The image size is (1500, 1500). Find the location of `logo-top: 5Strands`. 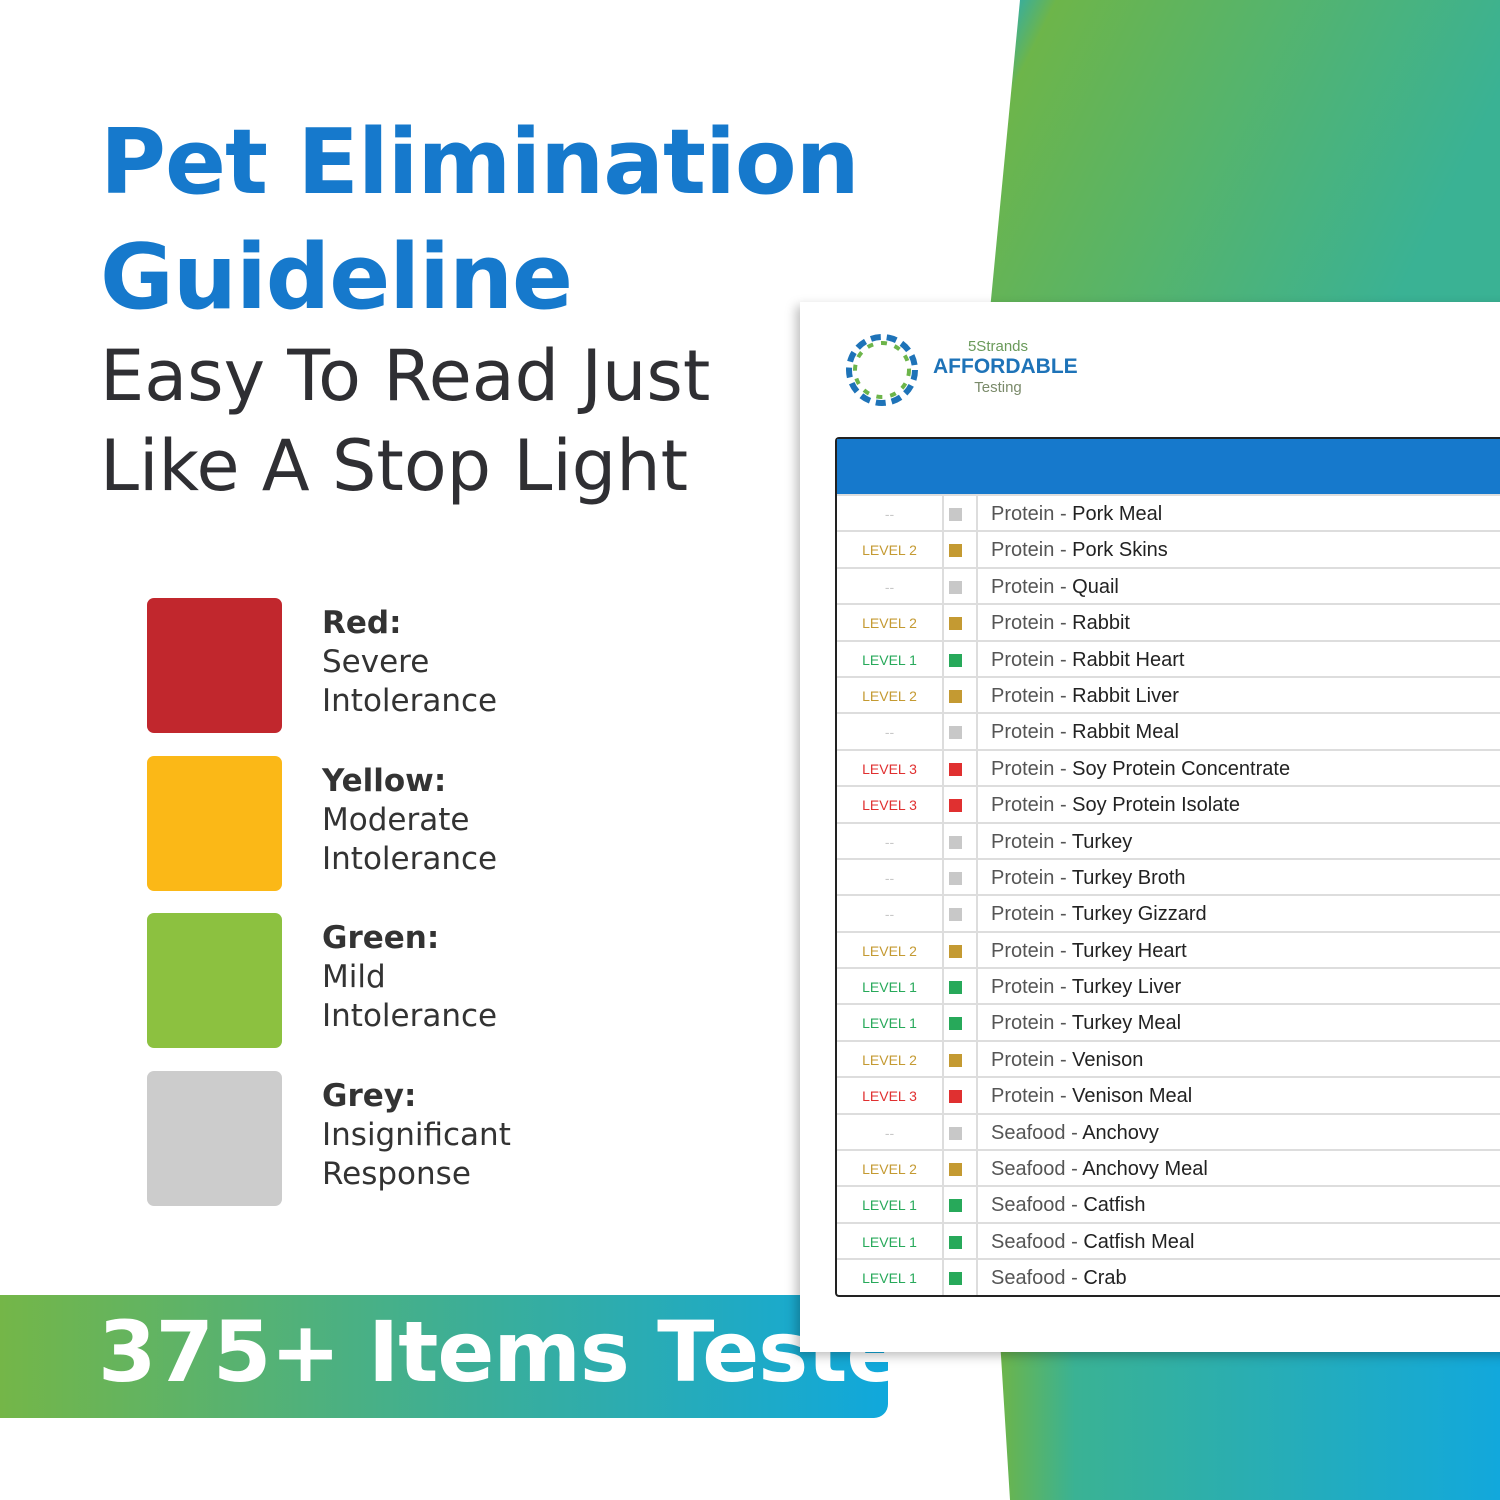

logo-top: 5Strands is located at coordinates (998, 346).